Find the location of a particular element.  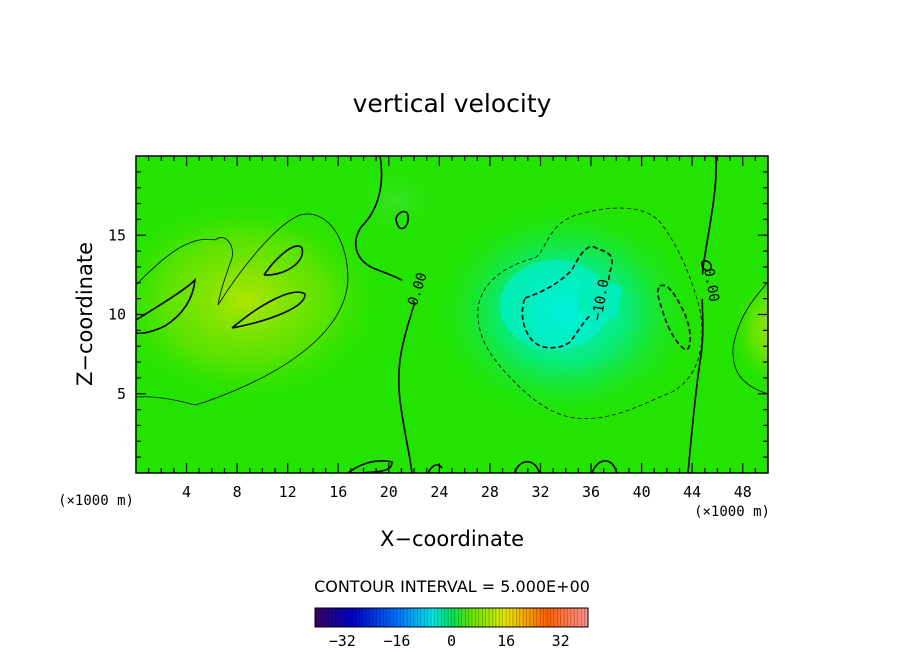

contour-thin-west is located at coordinates (242, 309).